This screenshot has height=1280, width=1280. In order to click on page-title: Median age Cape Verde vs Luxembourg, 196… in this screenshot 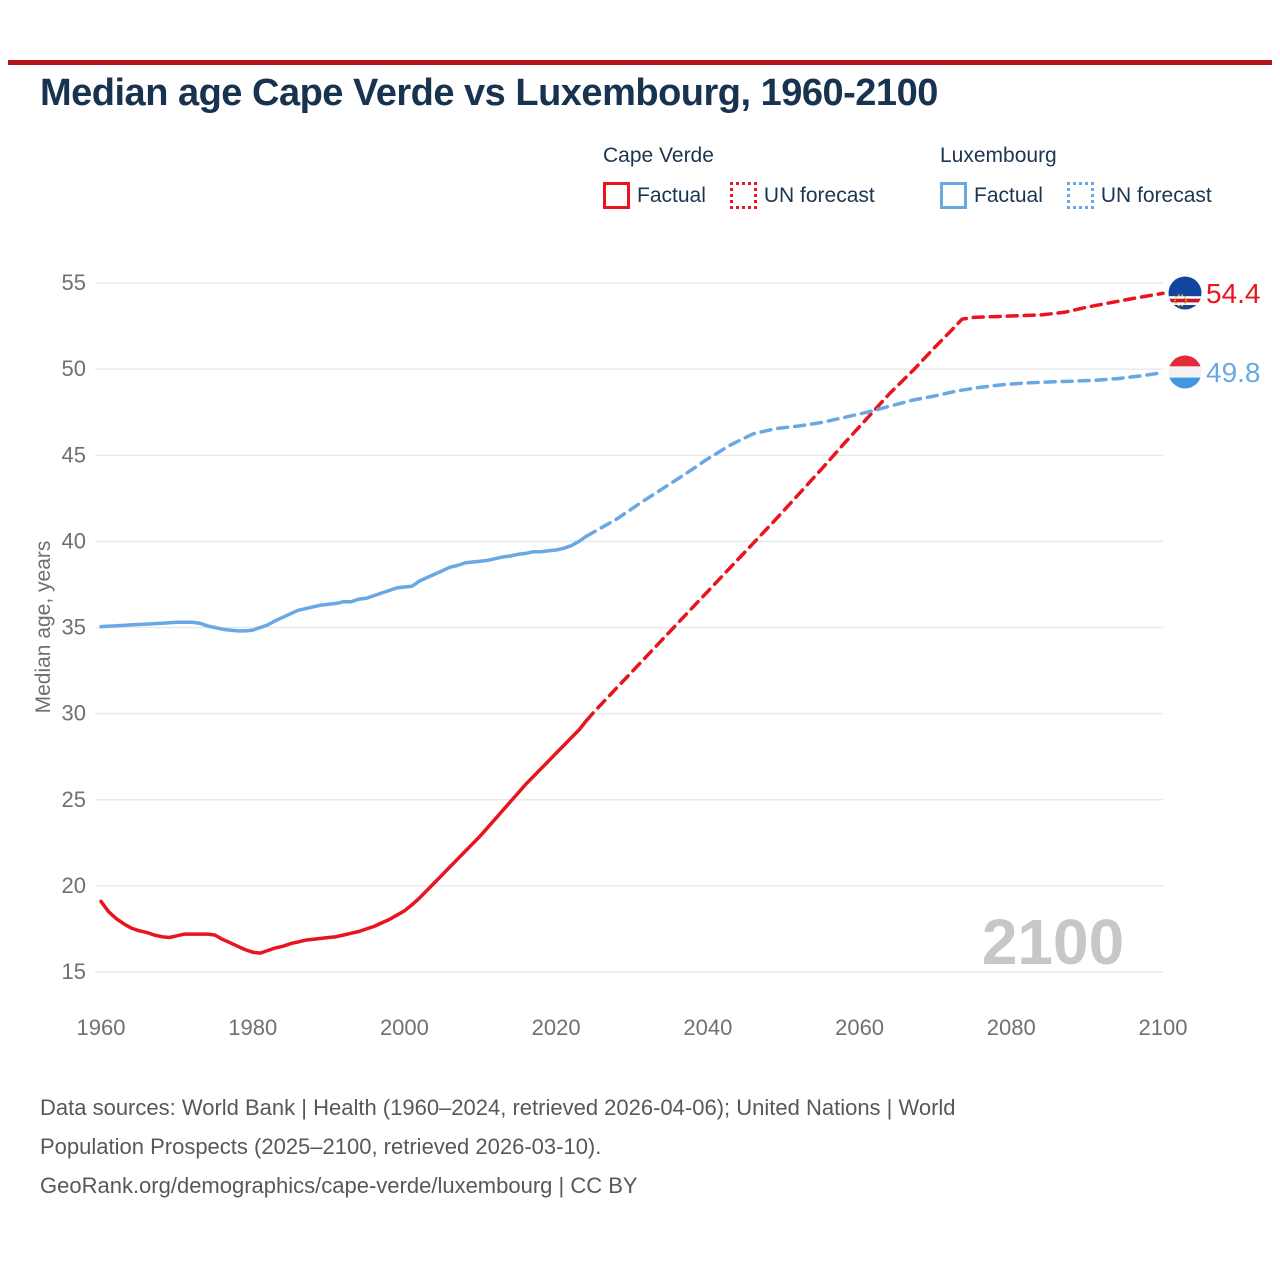, I will do `click(489, 93)`.